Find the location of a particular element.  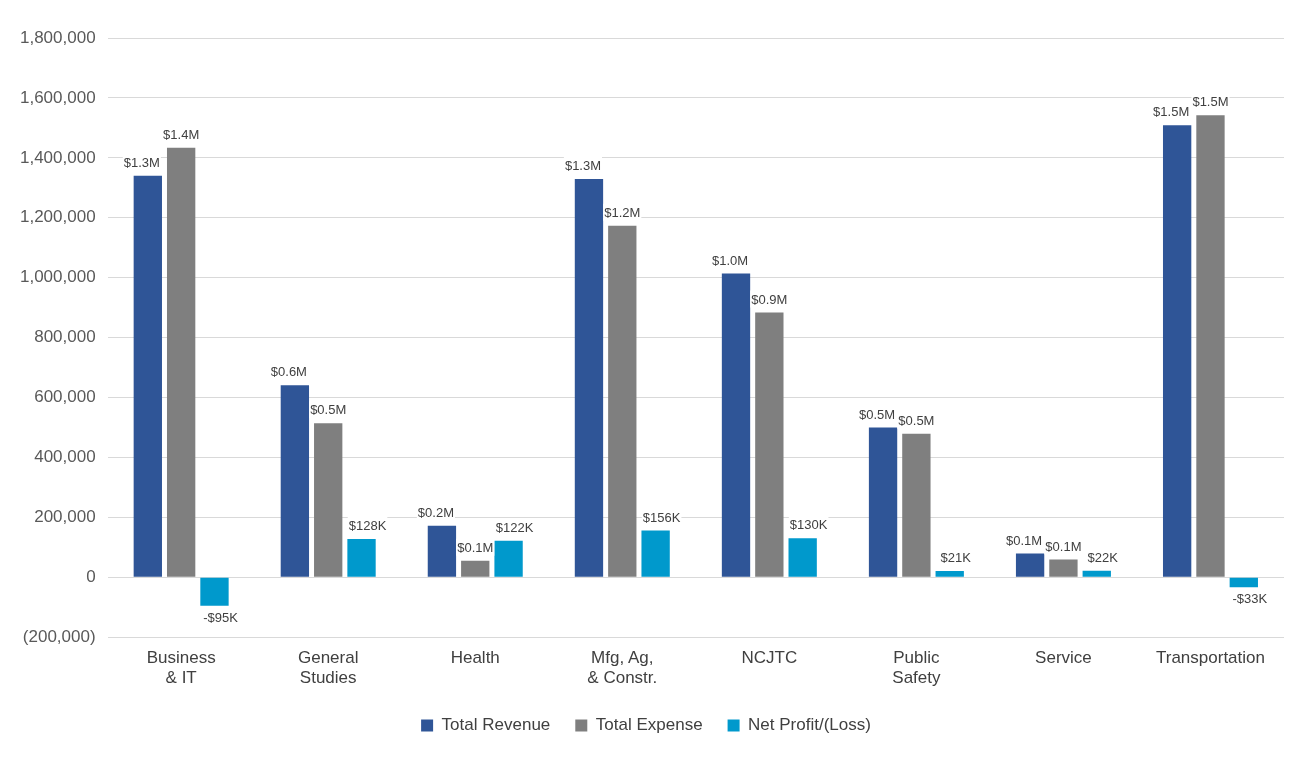

y-tick-label: 400,000 is located at coordinates (65, 457).